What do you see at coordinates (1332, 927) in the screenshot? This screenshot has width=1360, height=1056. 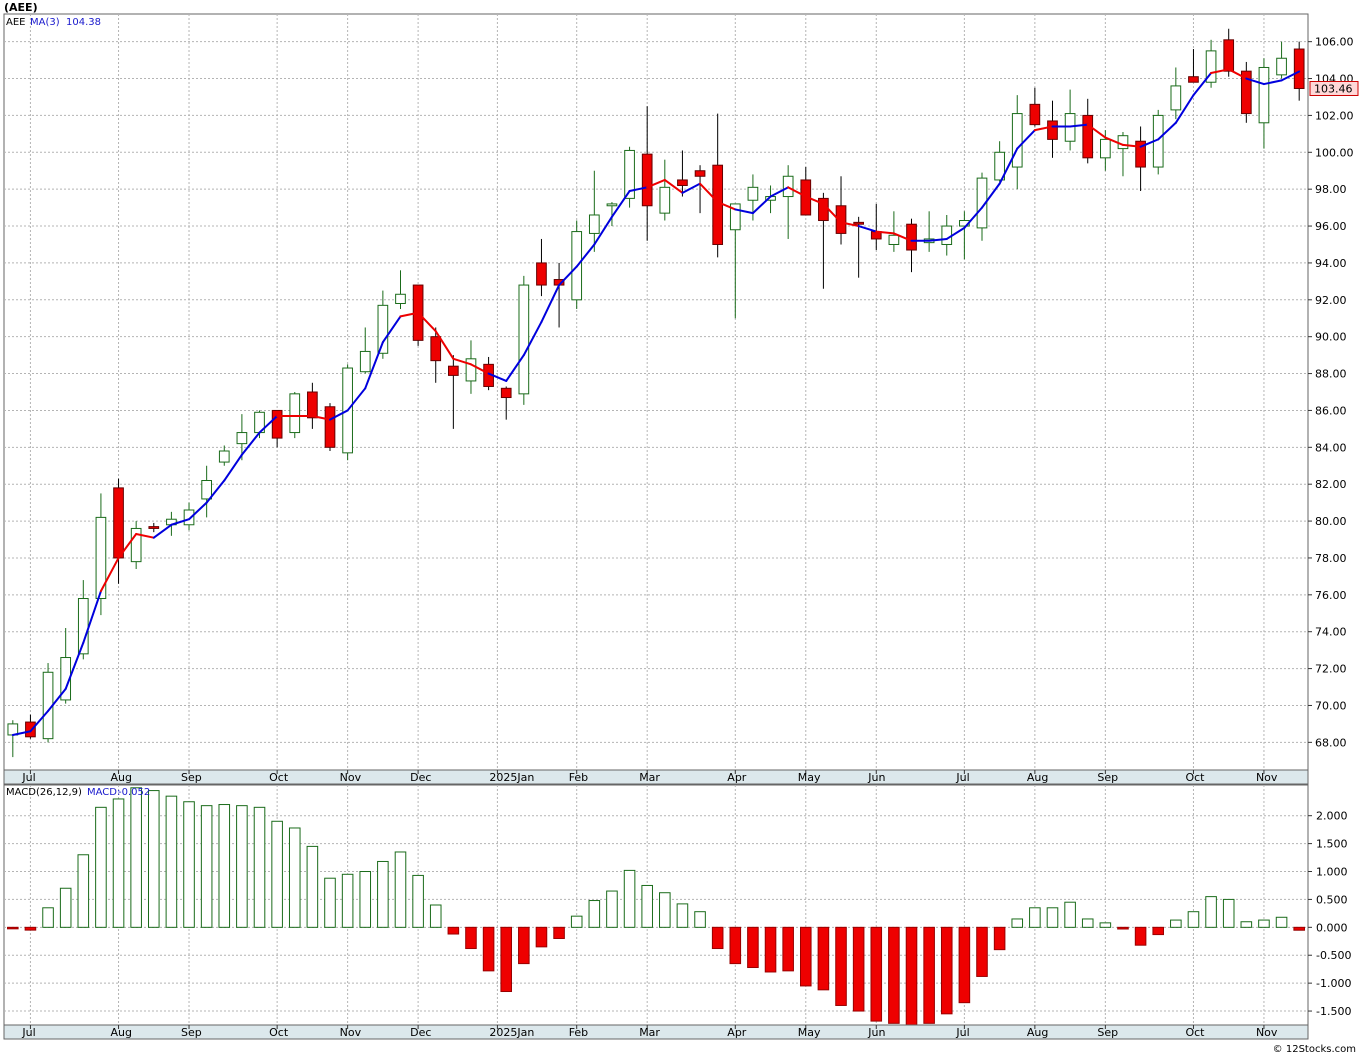 I see `y-tick-label: 0.000` at bounding box center [1332, 927].